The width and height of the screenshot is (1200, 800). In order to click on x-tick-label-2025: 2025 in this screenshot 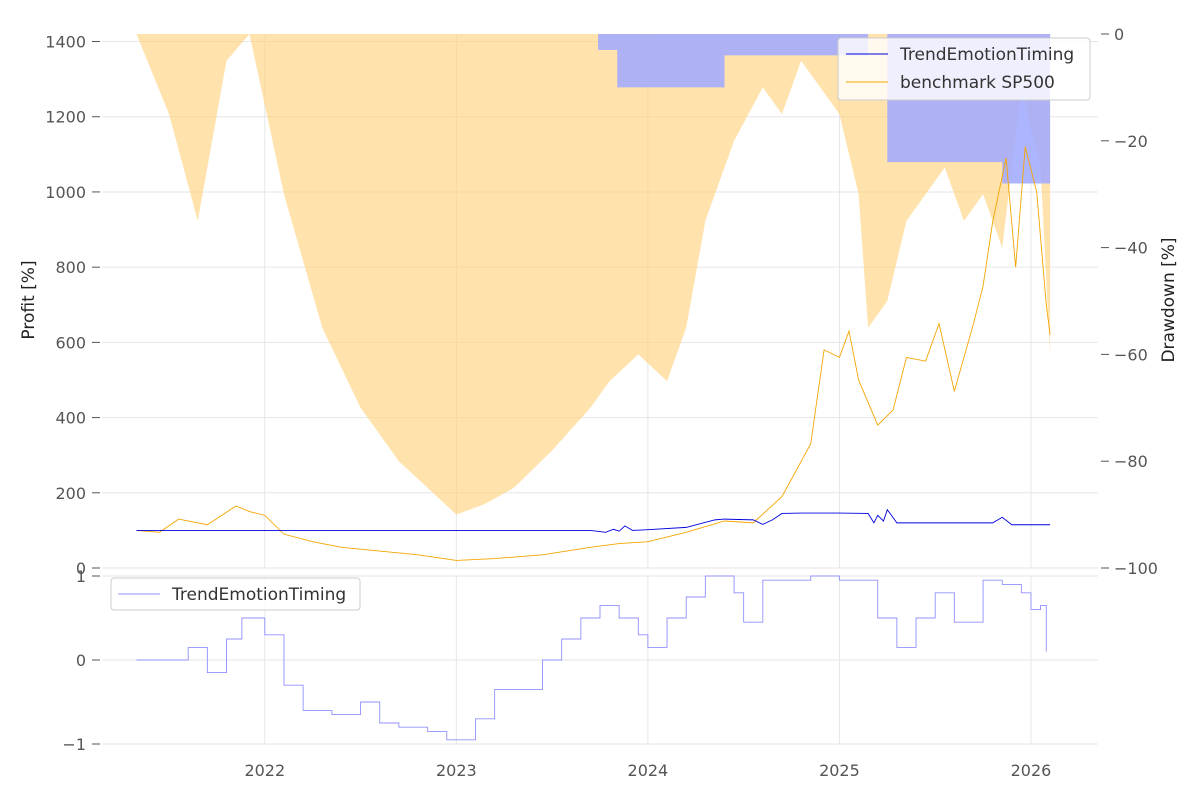, I will do `click(839, 770)`.